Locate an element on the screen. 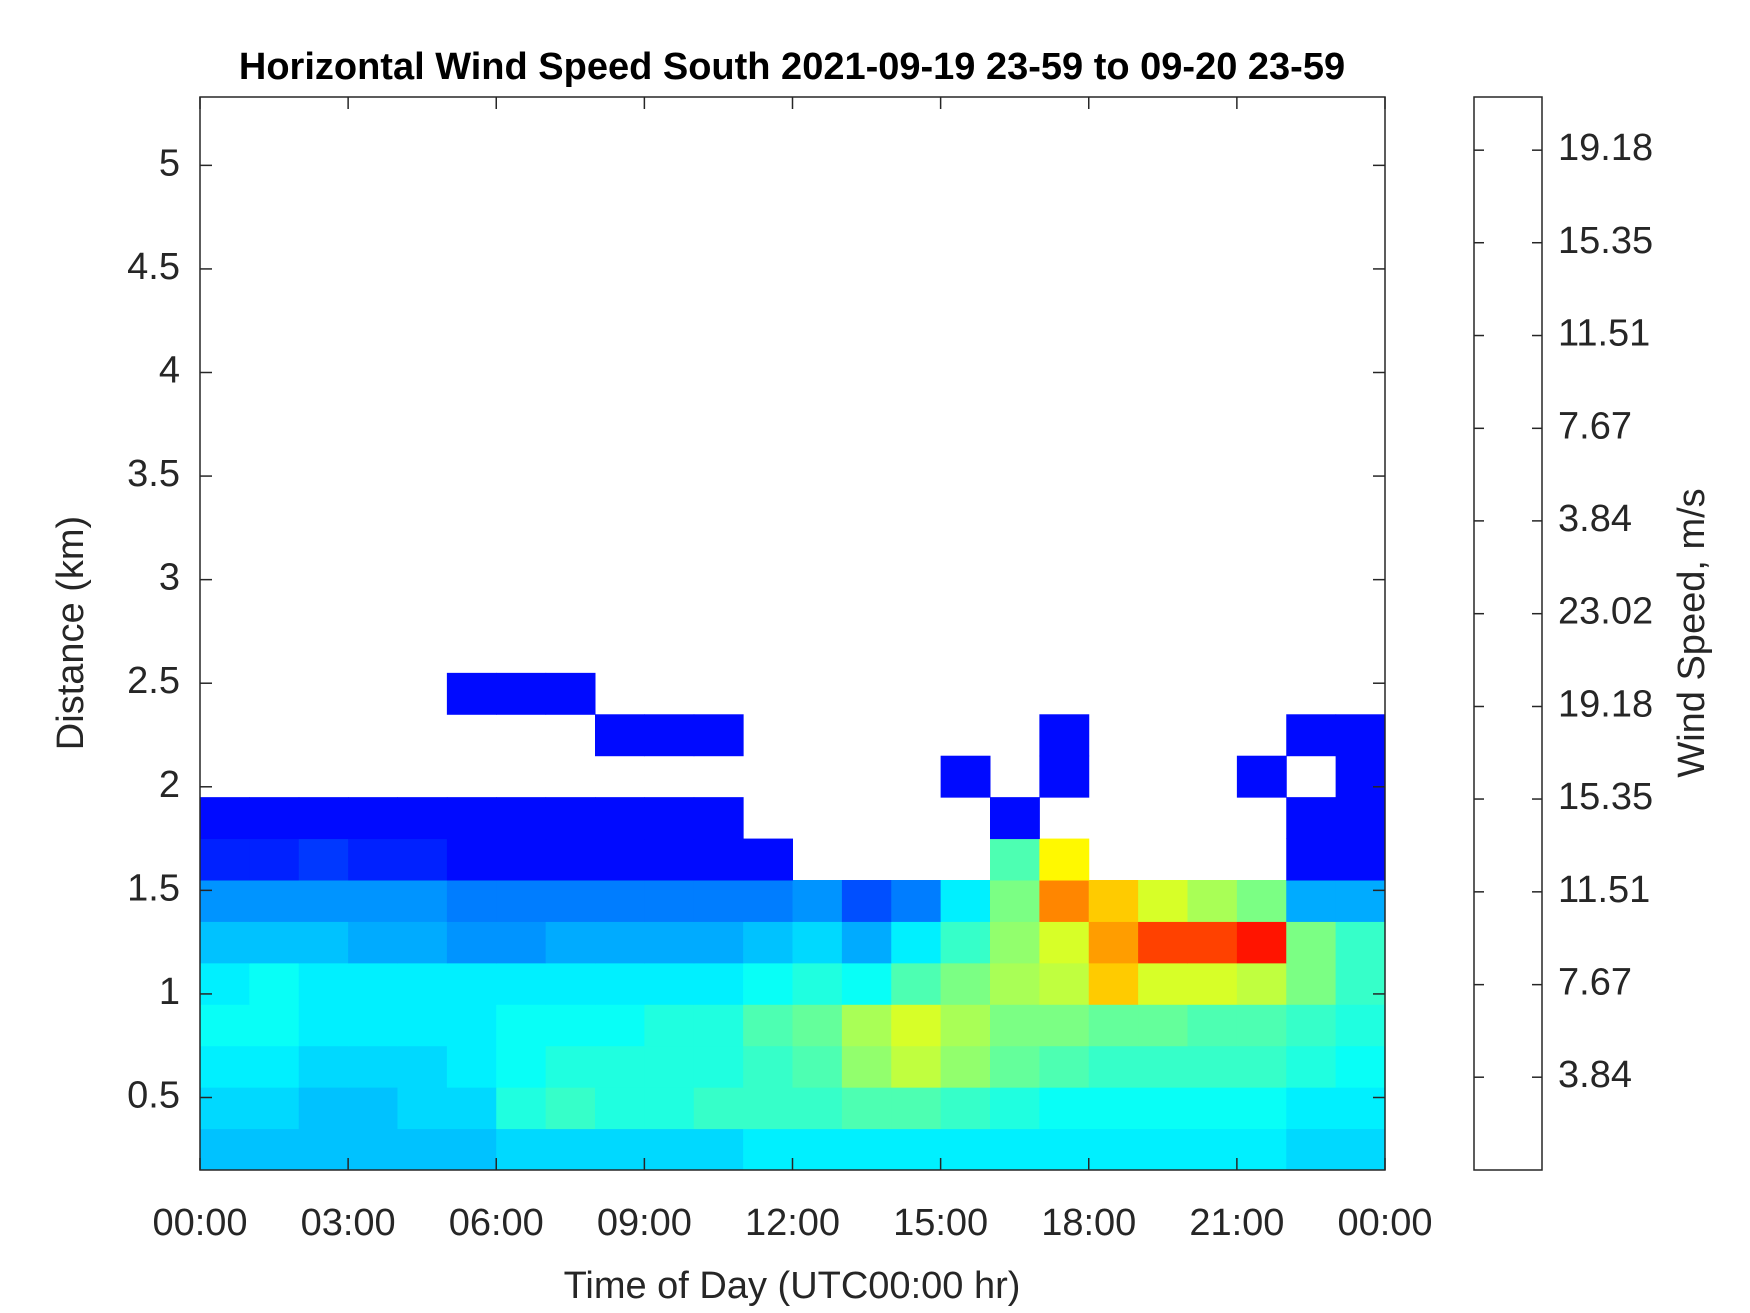 Image resolution: width=1750 pixels, height=1313 pixels. x-tick-label: 21:00 is located at coordinates (1236, 1223).